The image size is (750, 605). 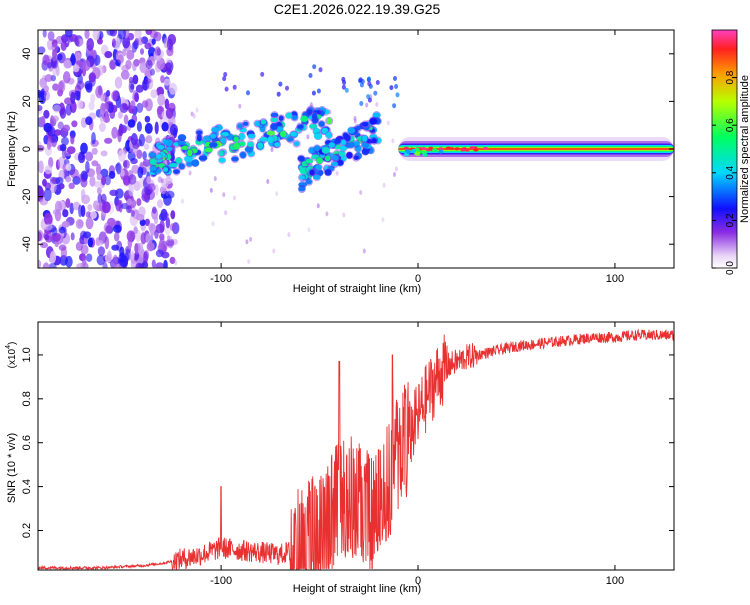 What do you see at coordinates (730, 77) in the screenshot?
I see `colorbar-tick-label: 0.8` at bounding box center [730, 77].